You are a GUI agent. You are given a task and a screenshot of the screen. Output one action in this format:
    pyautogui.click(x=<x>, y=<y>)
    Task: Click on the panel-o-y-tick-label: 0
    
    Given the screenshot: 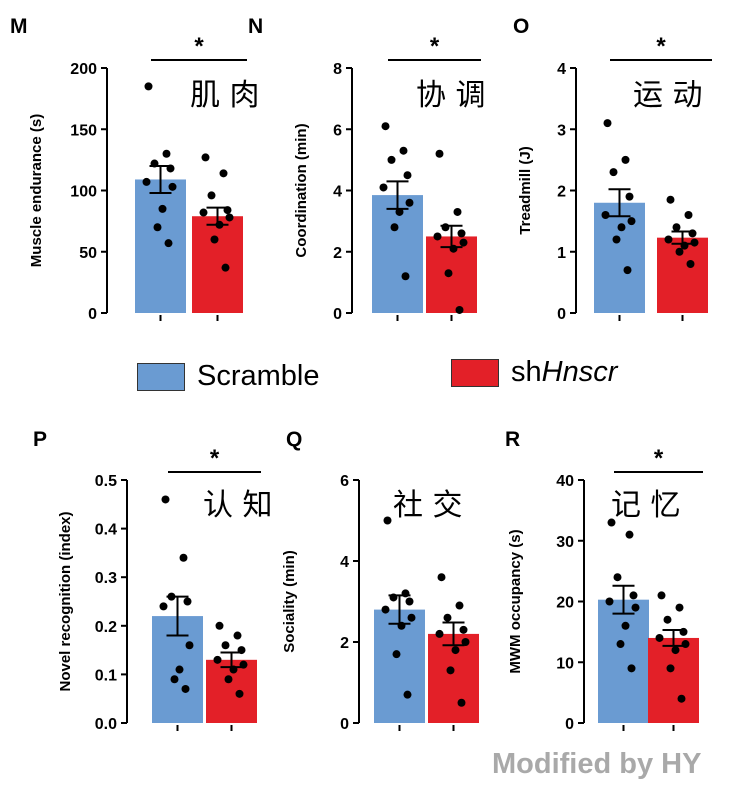 What is the action you would take?
    pyautogui.click(x=561, y=314)
    